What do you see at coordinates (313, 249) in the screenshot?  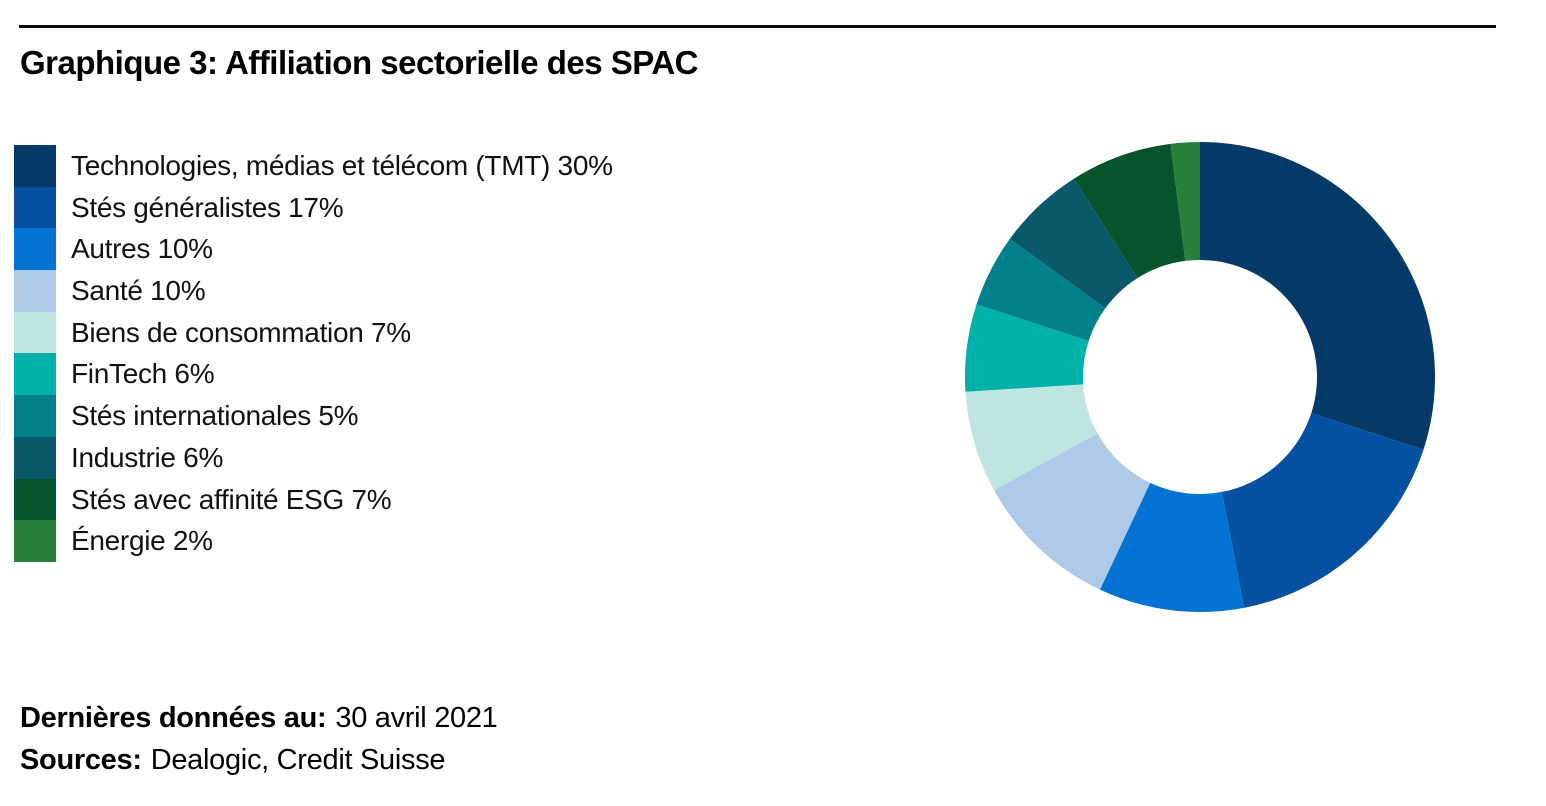 I see `legend-item-3: Autres 10%` at bounding box center [313, 249].